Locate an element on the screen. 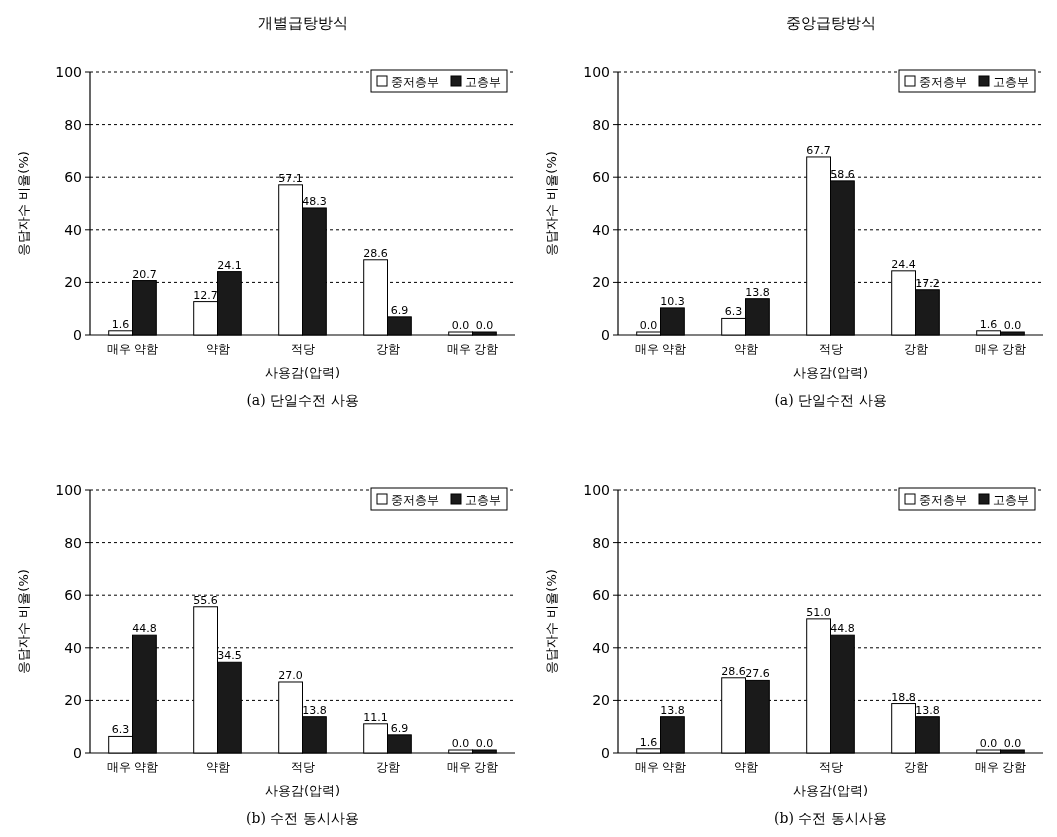 This screenshot has height=837, width=1057. data-label: 10.3 is located at coordinates (672, 301).